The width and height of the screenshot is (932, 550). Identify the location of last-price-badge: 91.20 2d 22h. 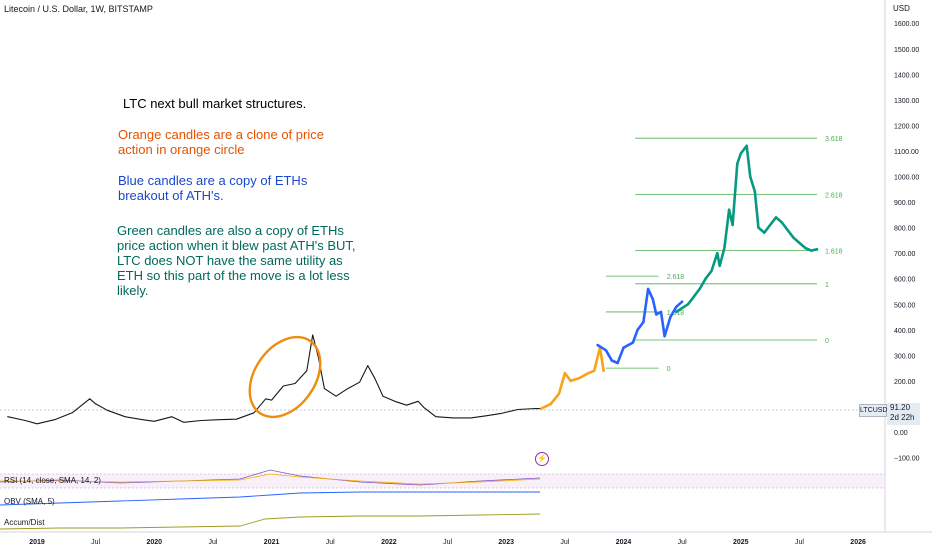
(903, 414).